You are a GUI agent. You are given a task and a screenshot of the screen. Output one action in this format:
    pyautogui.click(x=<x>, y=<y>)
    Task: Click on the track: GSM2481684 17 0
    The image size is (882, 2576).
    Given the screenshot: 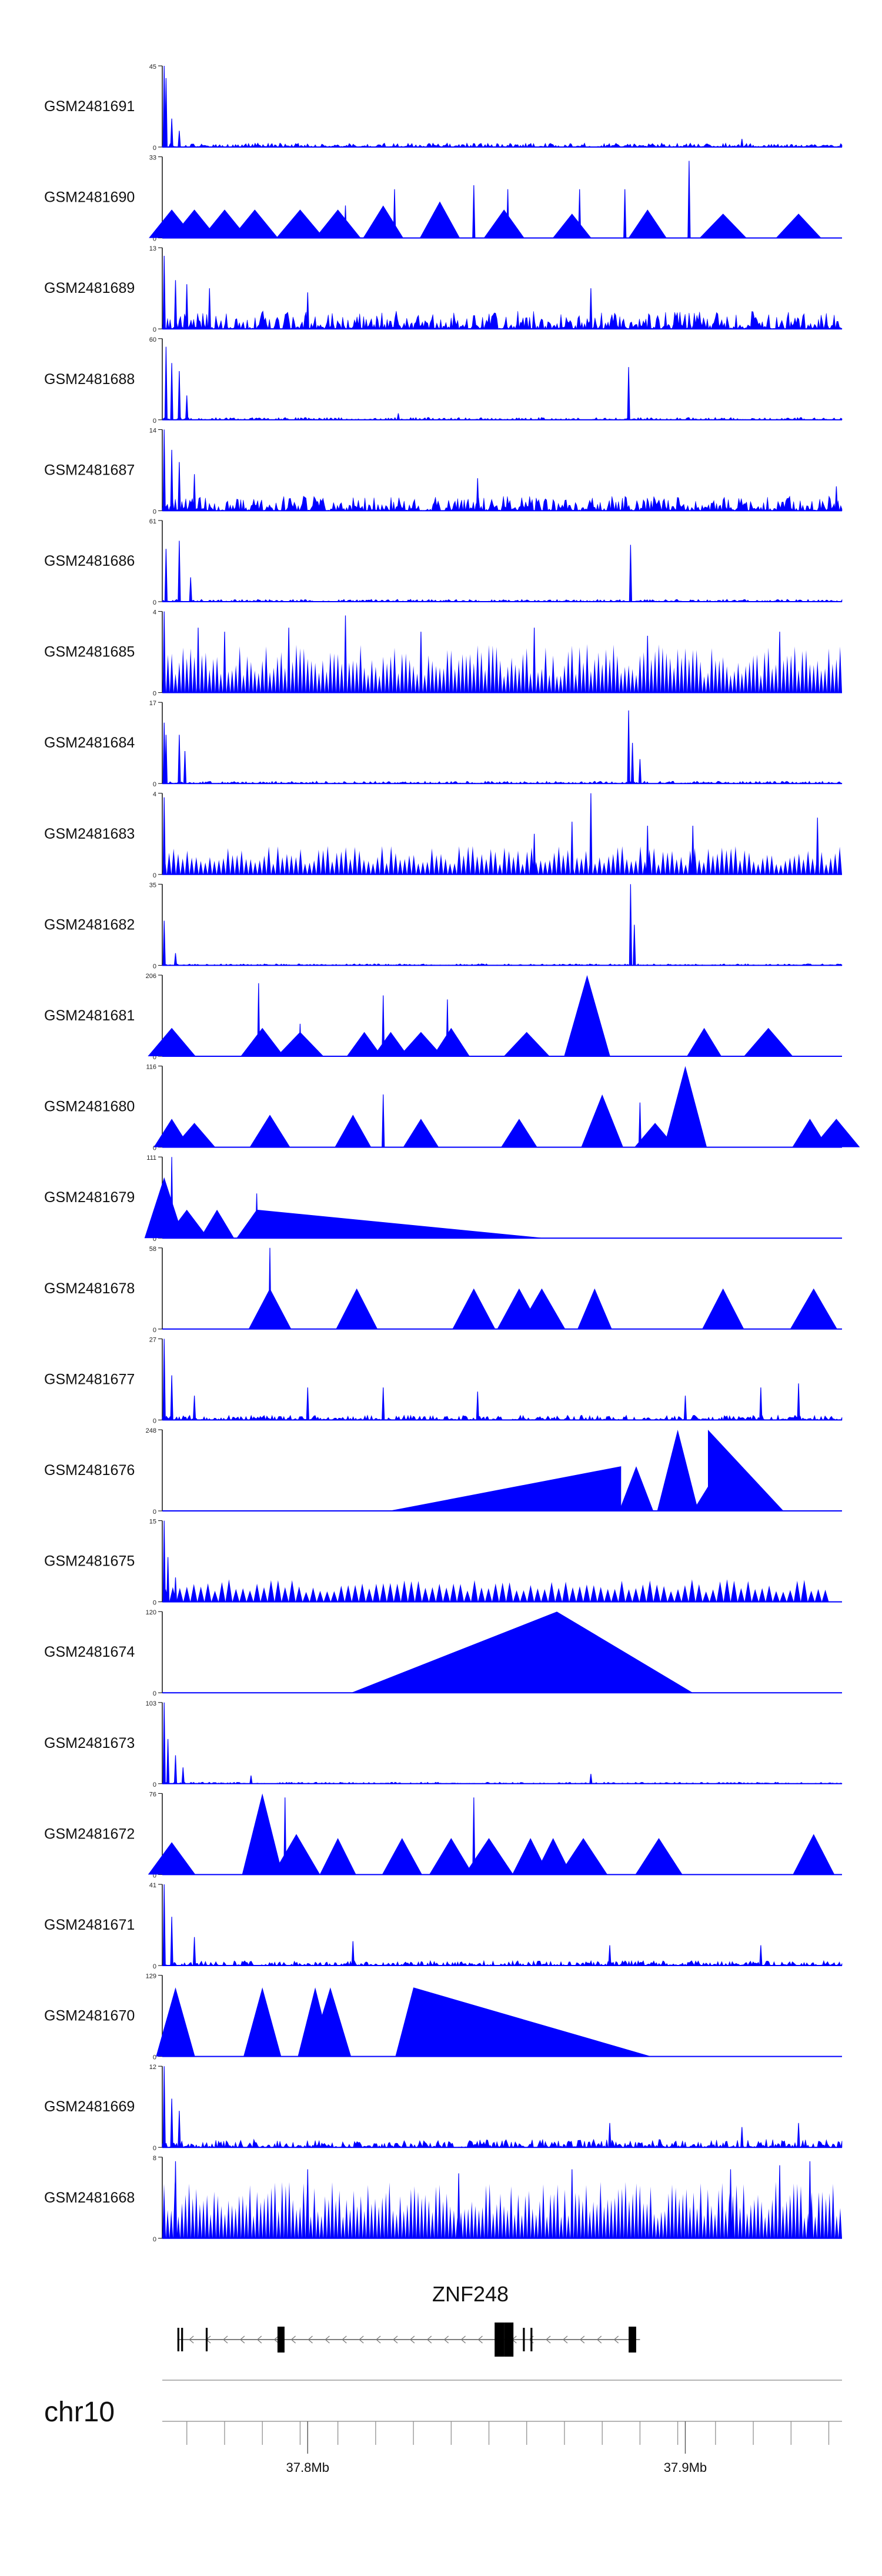 What is the action you would take?
    pyautogui.click(x=443, y=744)
    